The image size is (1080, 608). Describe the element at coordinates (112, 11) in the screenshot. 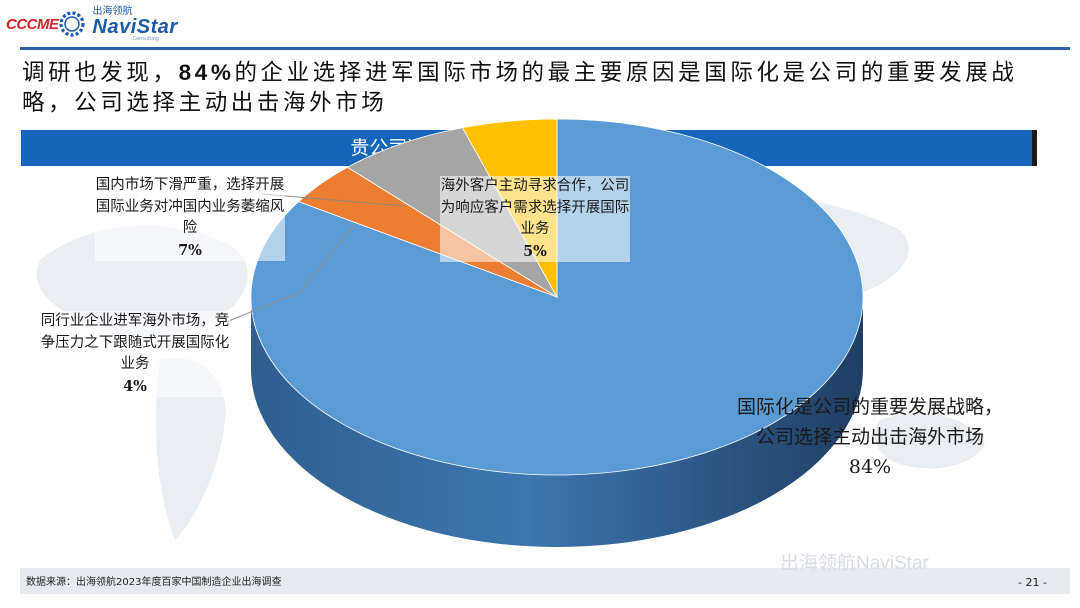

I see `navistar-logo-cn: 出海领航` at that location.